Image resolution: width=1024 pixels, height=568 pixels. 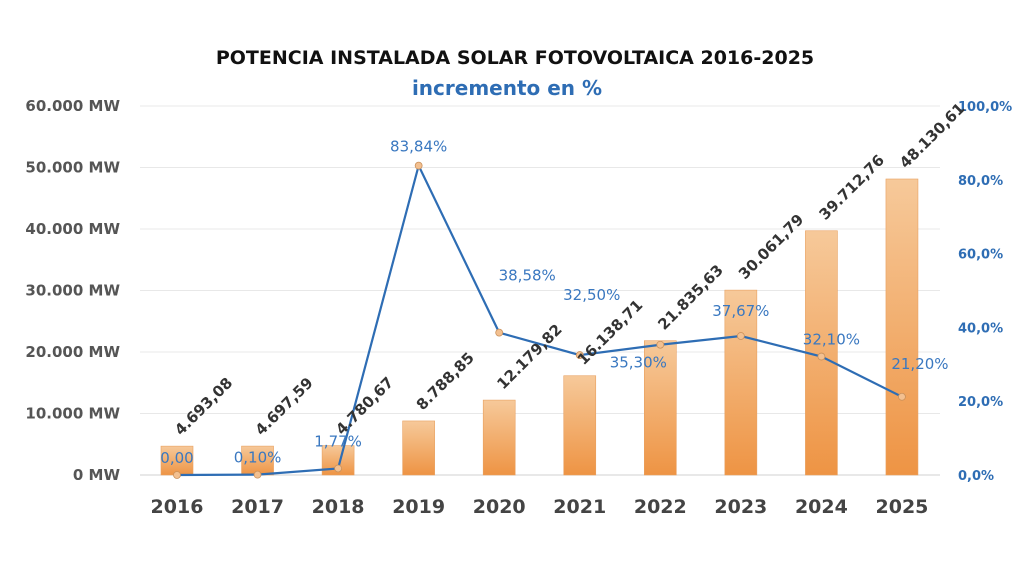 What do you see at coordinates (72, 414) in the screenshot?
I see `y-left-tick-label: 10.000 MW` at bounding box center [72, 414].